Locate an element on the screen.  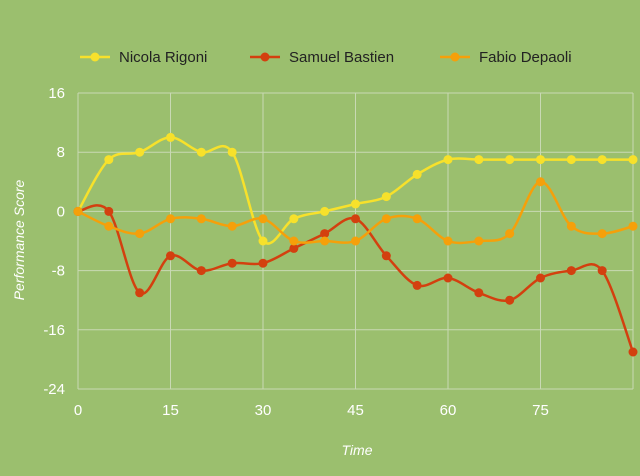
x-tick-label: 60 is located at coordinates (448, 410).